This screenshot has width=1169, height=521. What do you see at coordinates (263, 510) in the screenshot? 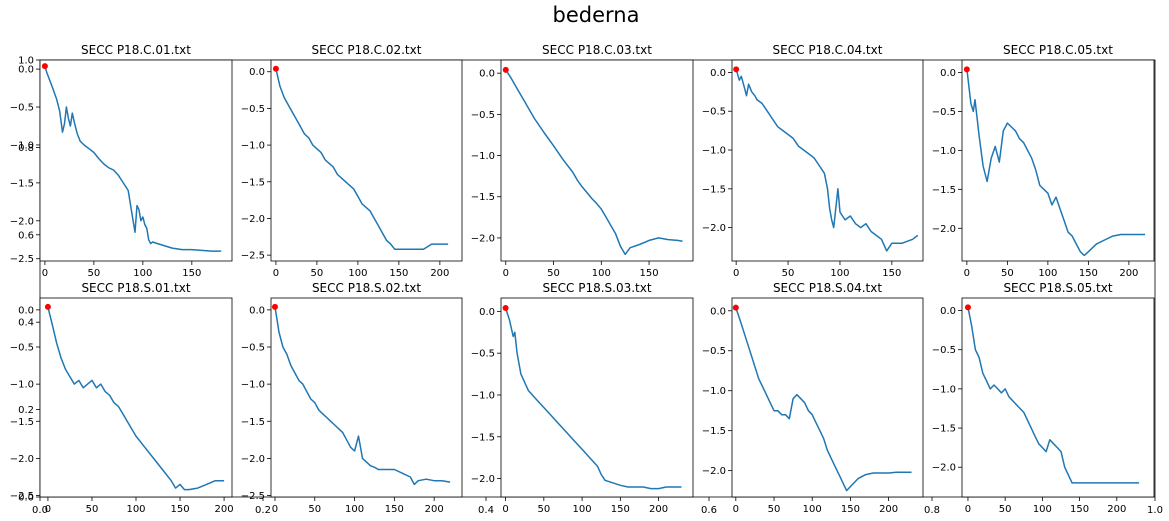
I see `background-x-tick-label: 0.2` at bounding box center [263, 510].